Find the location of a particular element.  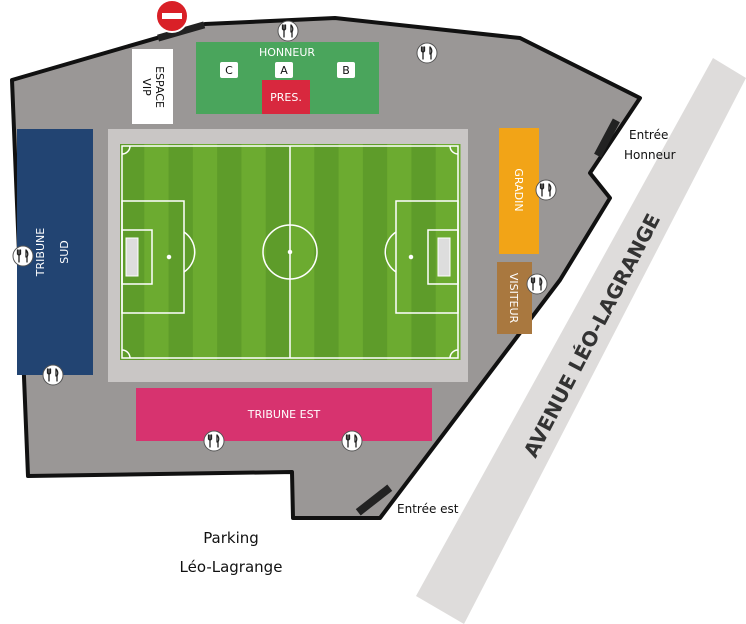

label-box-c: C is located at coordinates (229, 70).